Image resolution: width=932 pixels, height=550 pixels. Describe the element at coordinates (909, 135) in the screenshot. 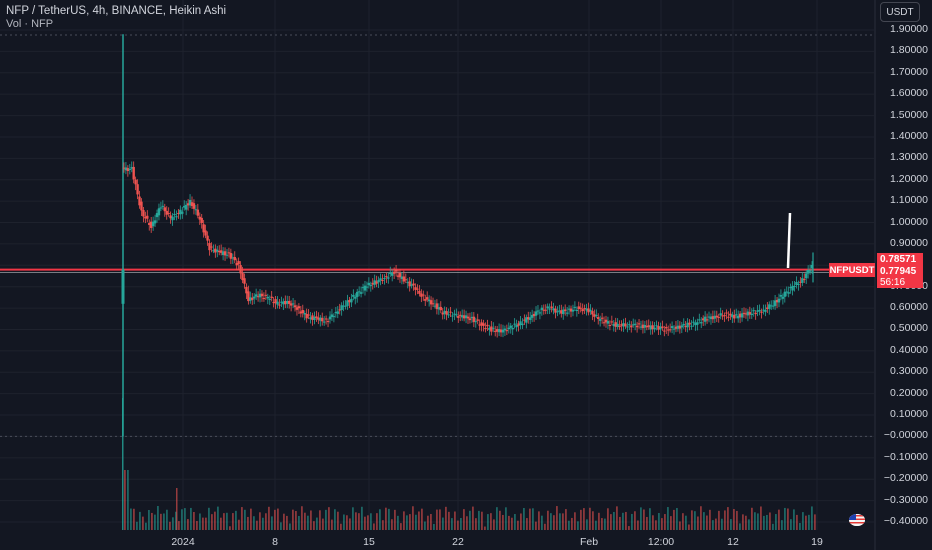

I see `price-axis-label: 1.40000` at that location.